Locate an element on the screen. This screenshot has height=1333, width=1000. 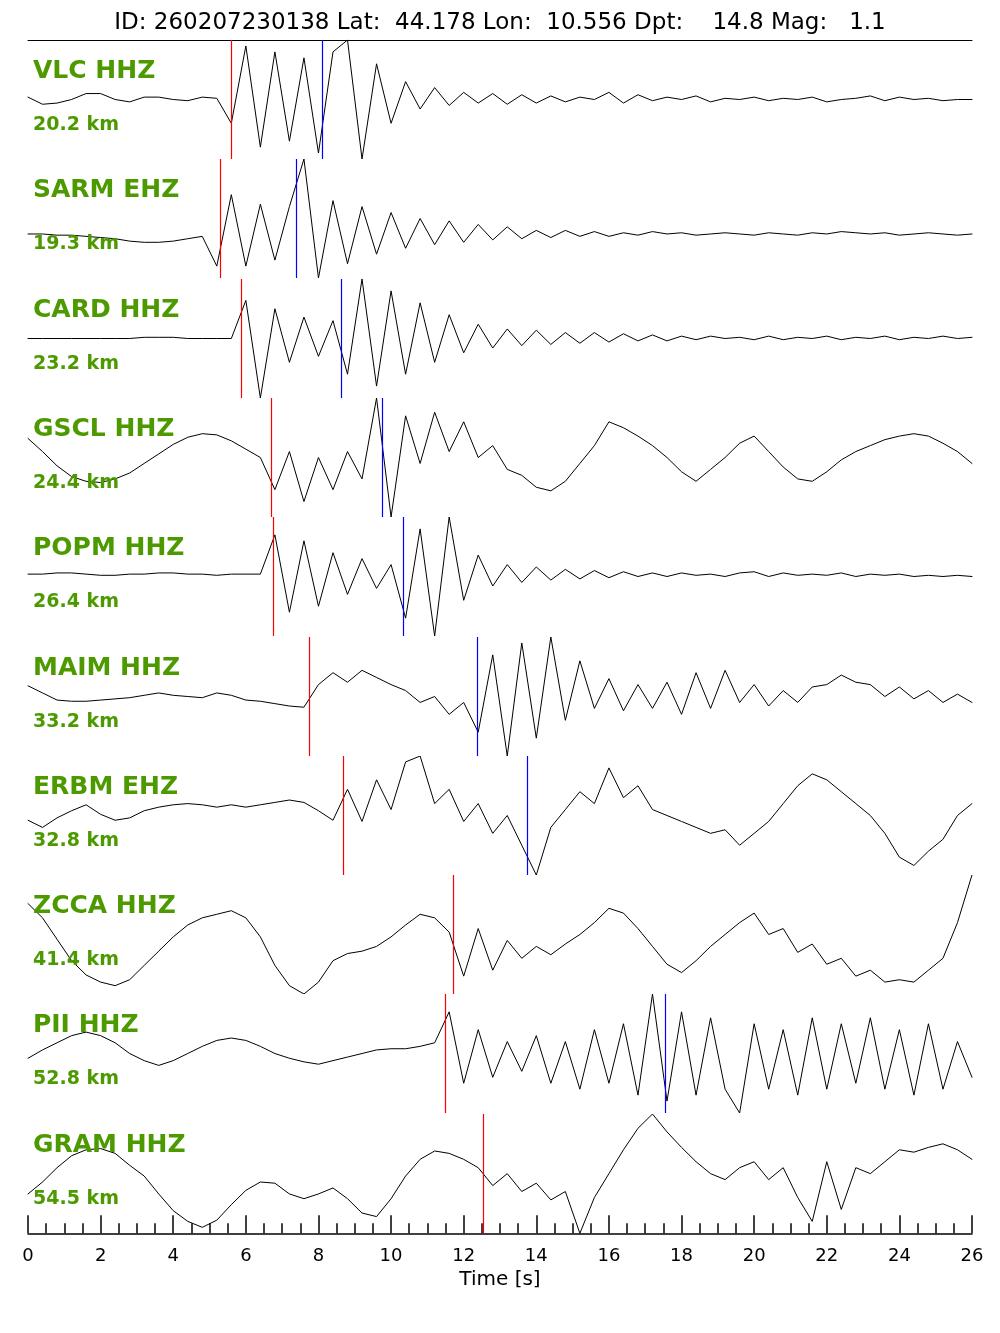
annotation: 52.8 km is located at coordinates (76, 1076).